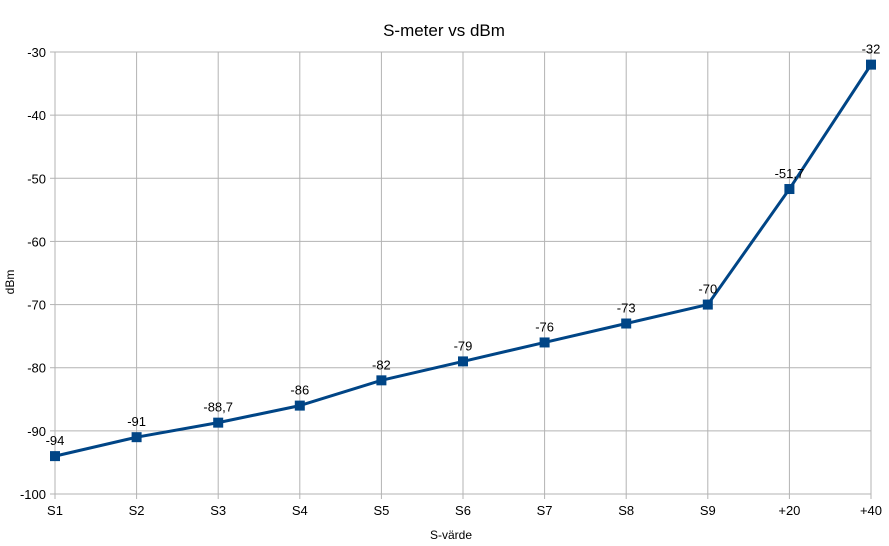  What do you see at coordinates (36, 241) in the screenshot?
I see `y-tick-label: -60` at bounding box center [36, 241].